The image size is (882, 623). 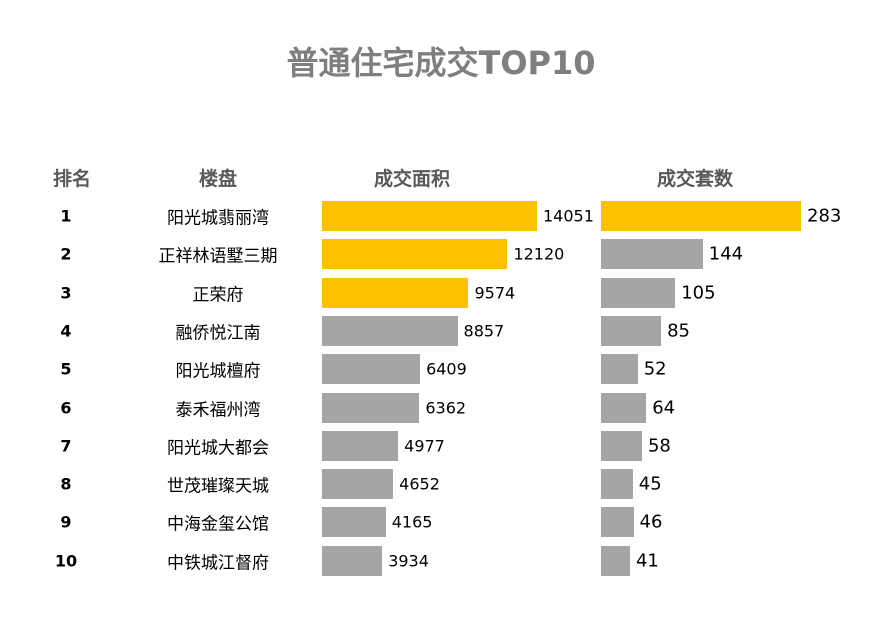 What do you see at coordinates (66, 561) in the screenshot?
I see `rank-label: 10` at bounding box center [66, 561].